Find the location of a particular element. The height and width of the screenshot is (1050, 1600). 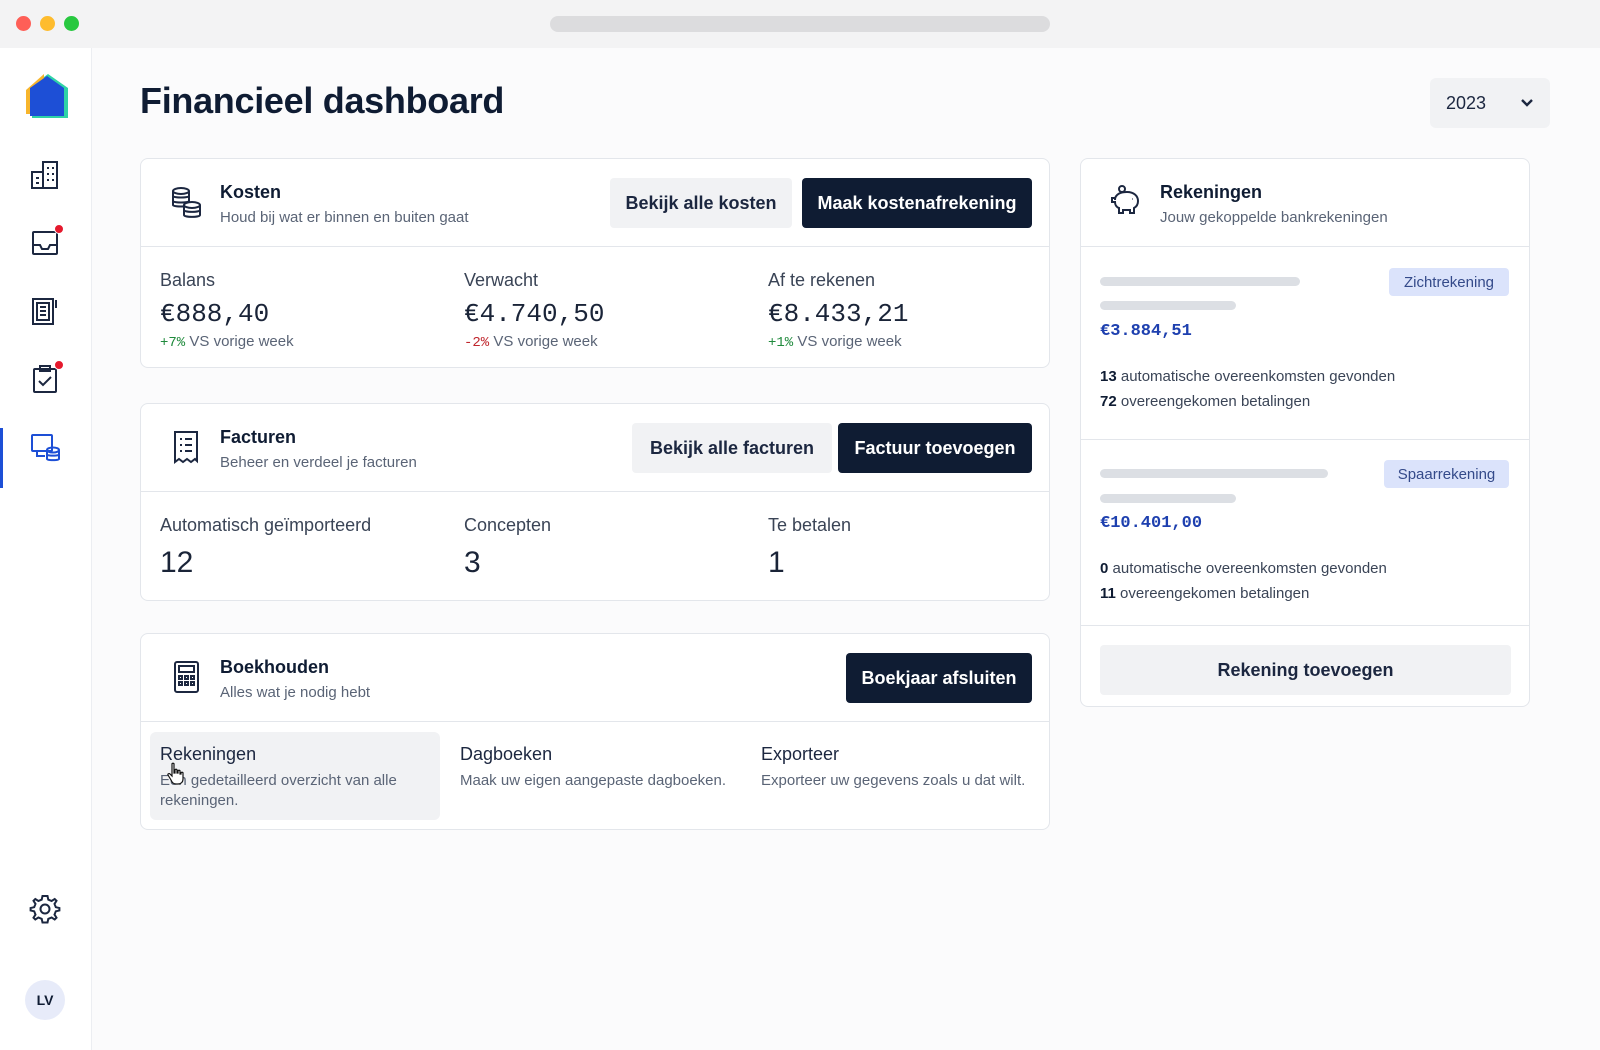

calculator-icon is located at coordinates (186, 677).